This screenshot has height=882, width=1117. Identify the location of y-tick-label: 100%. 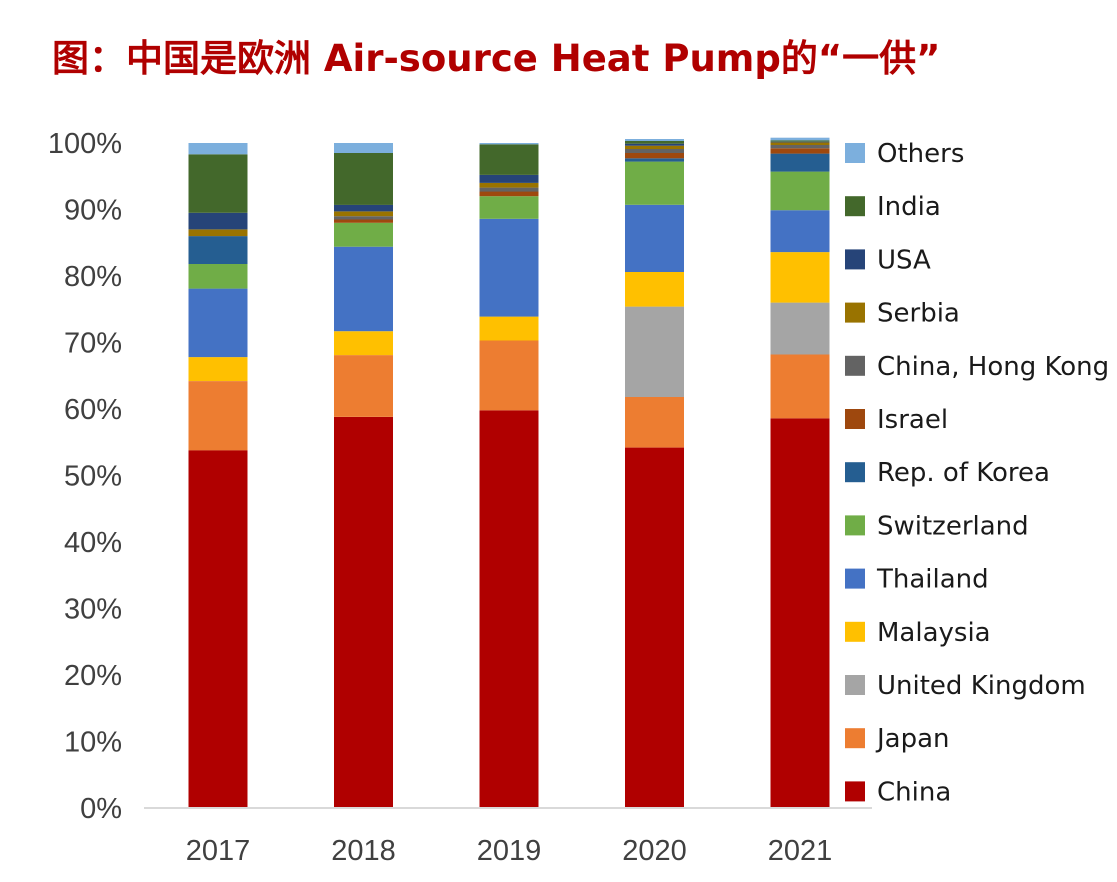
(85, 144).